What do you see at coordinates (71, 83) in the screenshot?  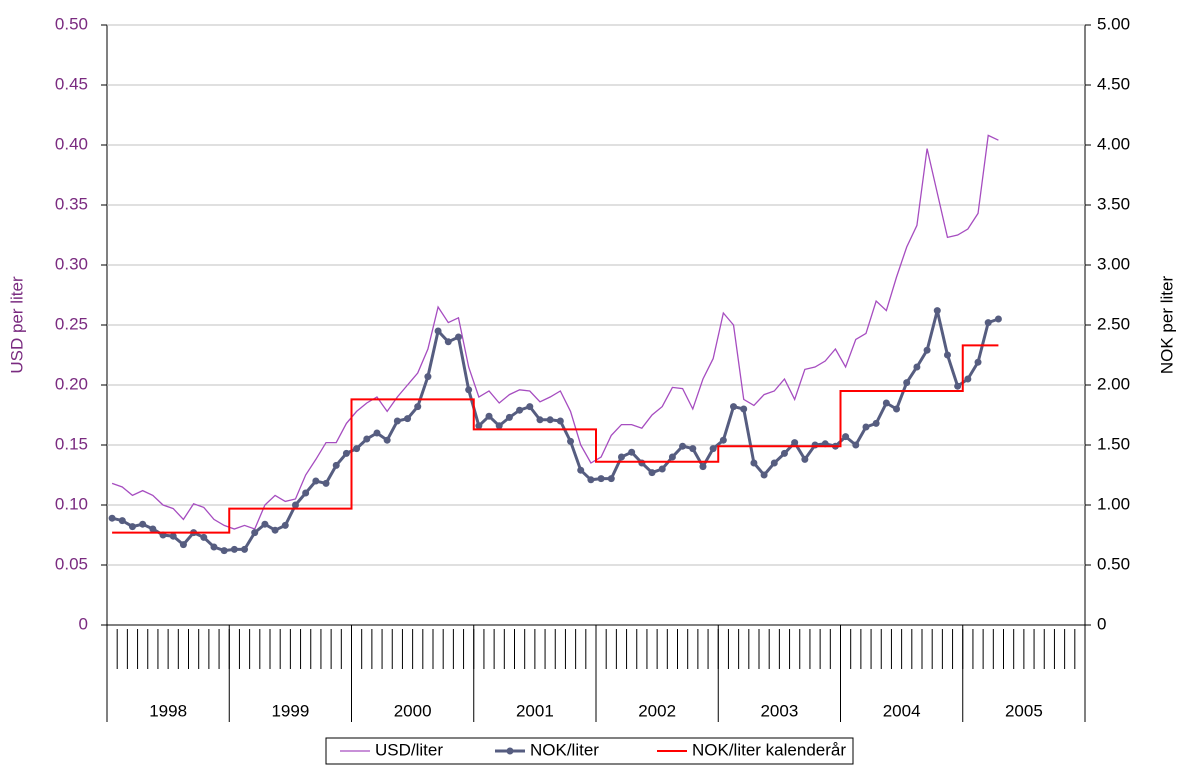 I see `y-tick-label: 0.45` at bounding box center [71, 83].